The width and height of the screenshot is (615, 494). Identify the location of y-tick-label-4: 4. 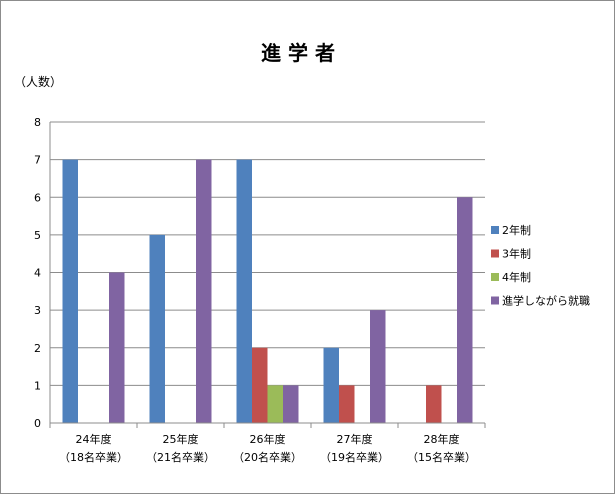
(37, 273).